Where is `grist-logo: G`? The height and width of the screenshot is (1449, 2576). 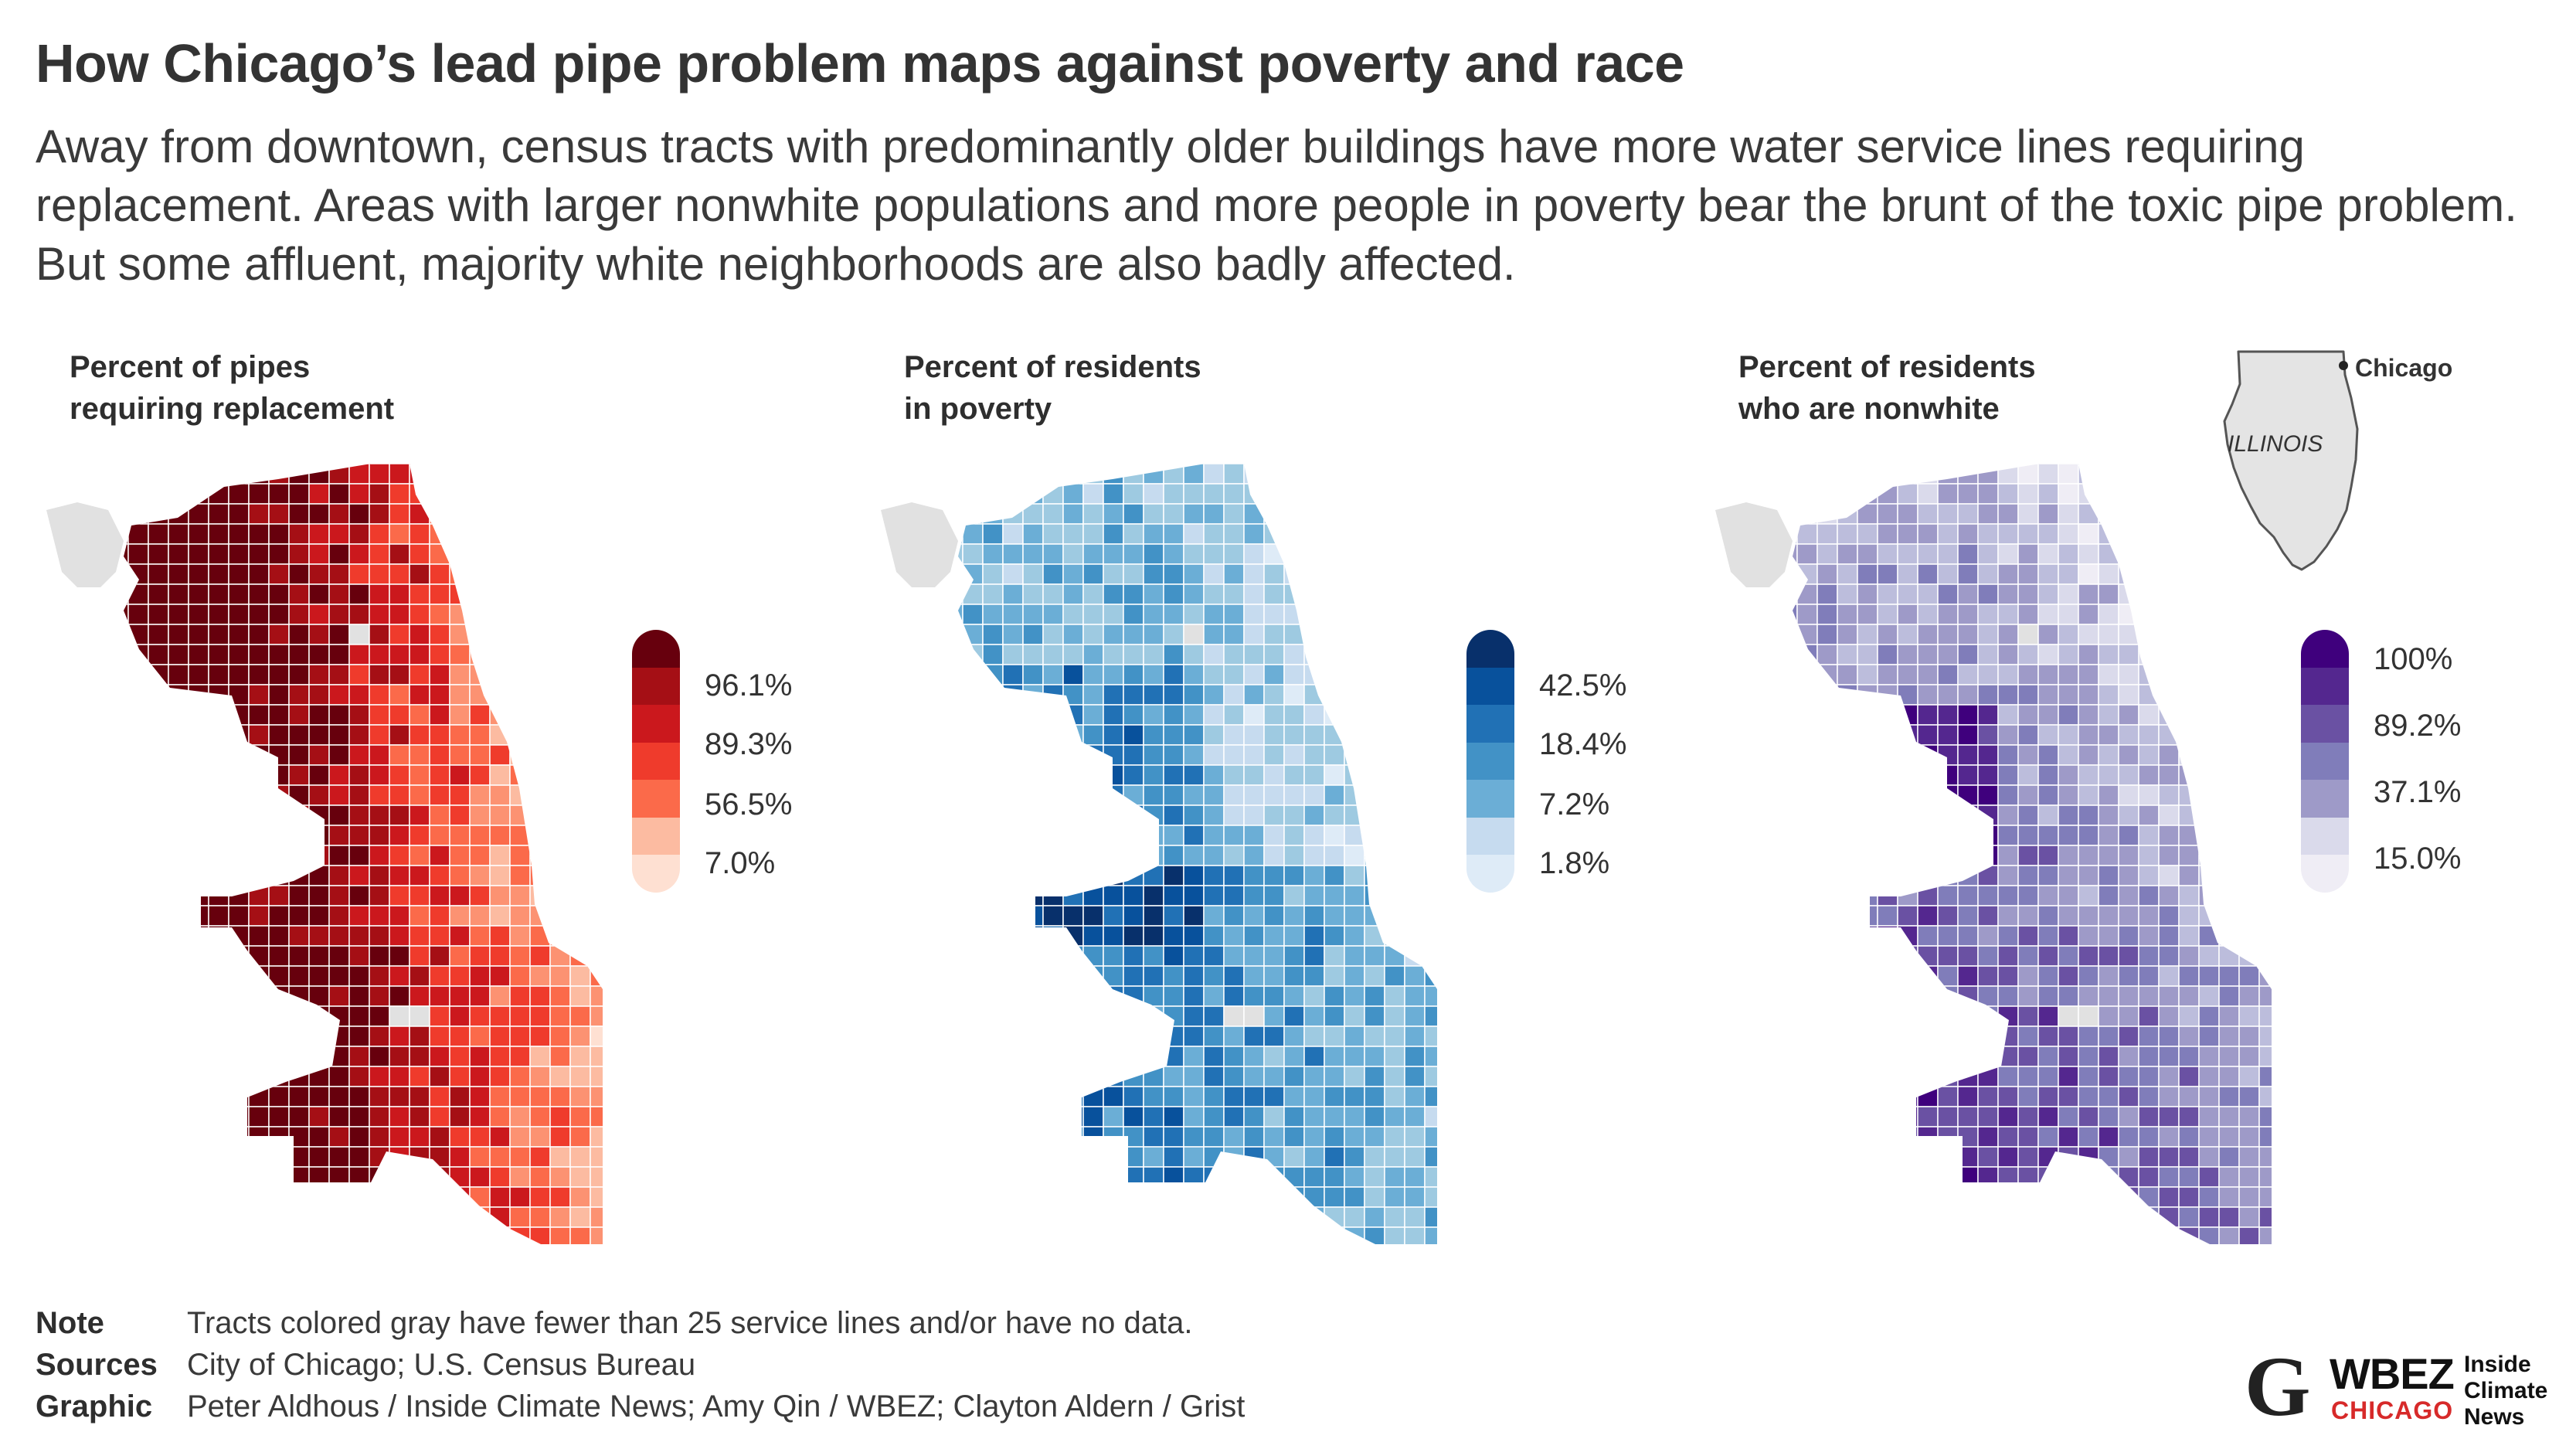 grist-logo: G is located at coordinates (2278, 1386).